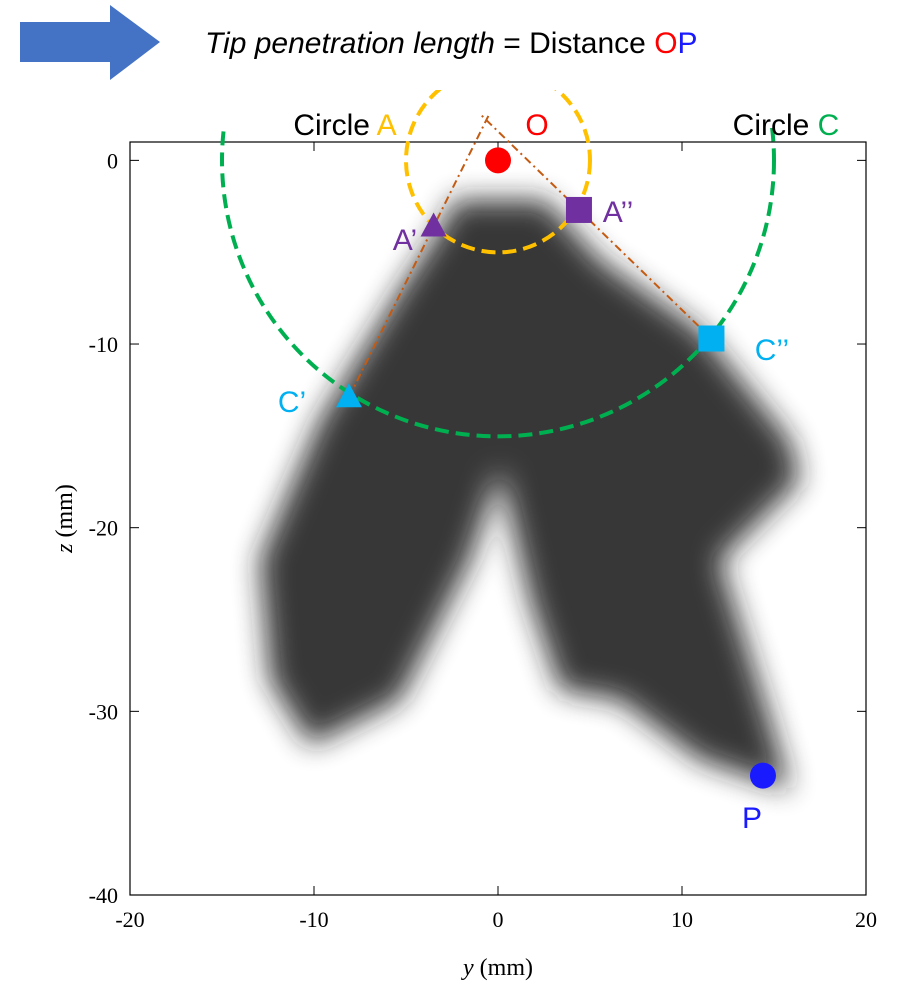  What do you see at coordinates (829, 125) in the screenshot?
I see `circle-letter: C` at bounding box center [829, 125].